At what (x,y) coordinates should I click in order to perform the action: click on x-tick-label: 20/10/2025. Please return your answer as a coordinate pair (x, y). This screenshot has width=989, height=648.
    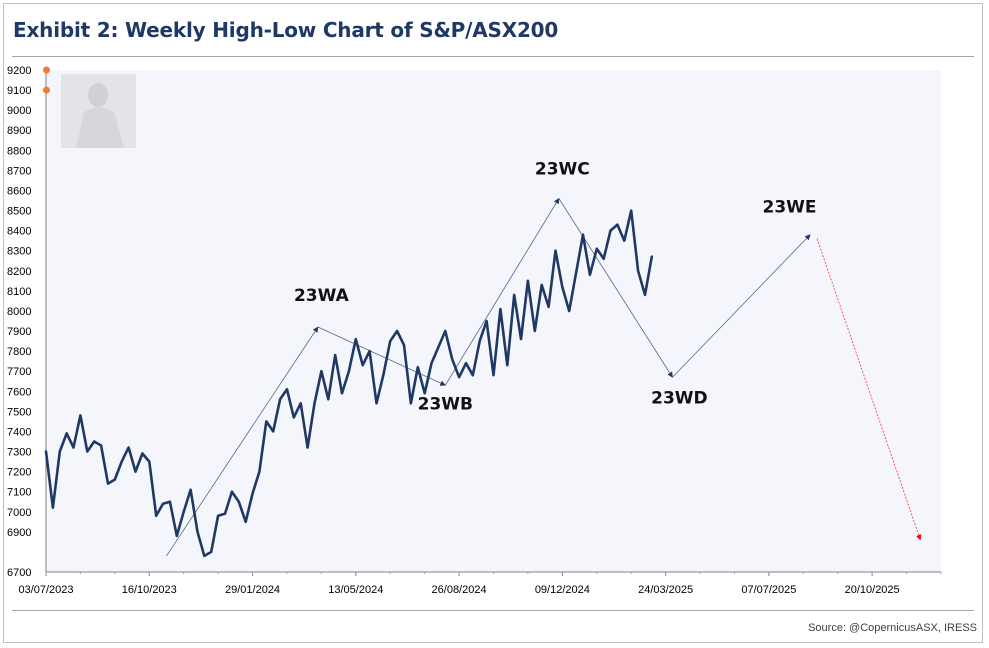
    Looking at the image, I should click on (872, 590).